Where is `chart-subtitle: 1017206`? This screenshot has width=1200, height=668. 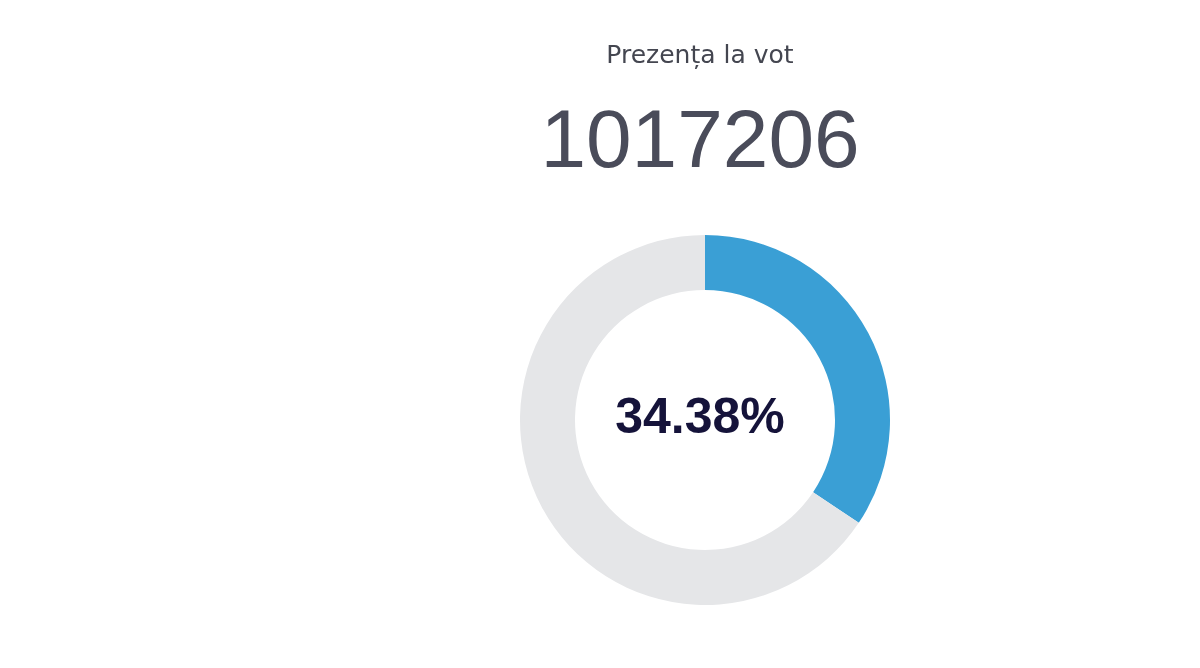
chart-subtitle: 1017206 is located at coordinates (700, 139).